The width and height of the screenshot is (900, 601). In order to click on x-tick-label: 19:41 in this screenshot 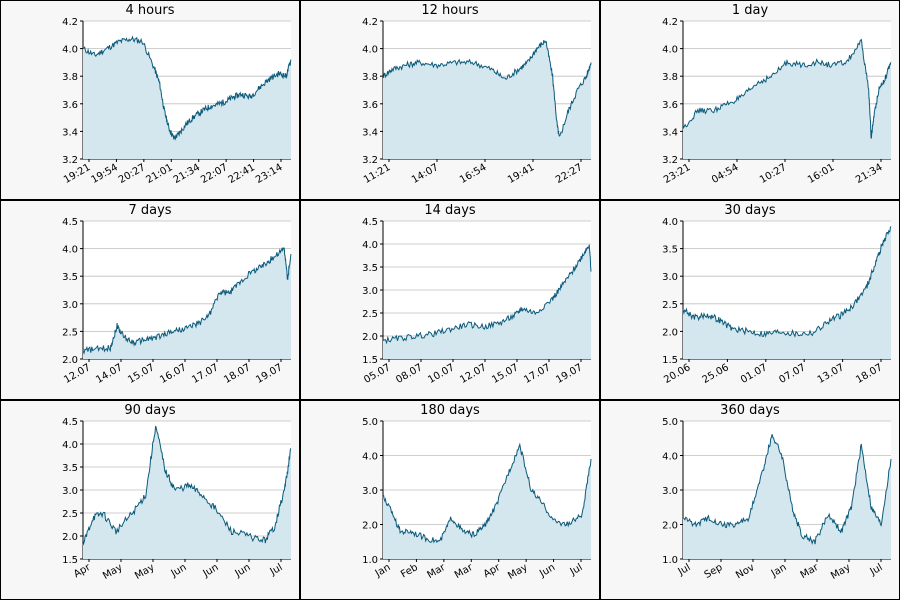, I will do `click(521, 174)`.